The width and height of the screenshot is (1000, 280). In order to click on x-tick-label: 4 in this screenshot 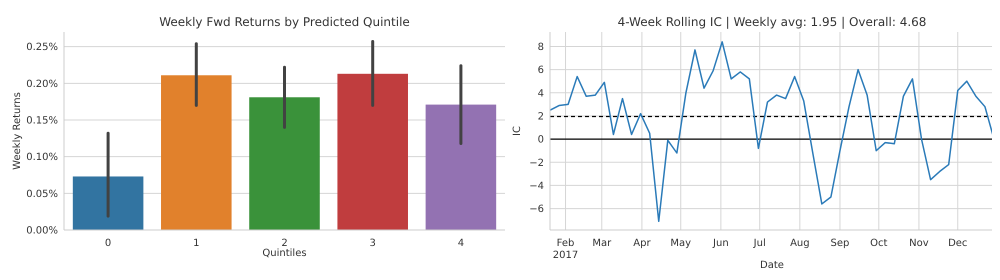, I will do `click(461, 243)`.